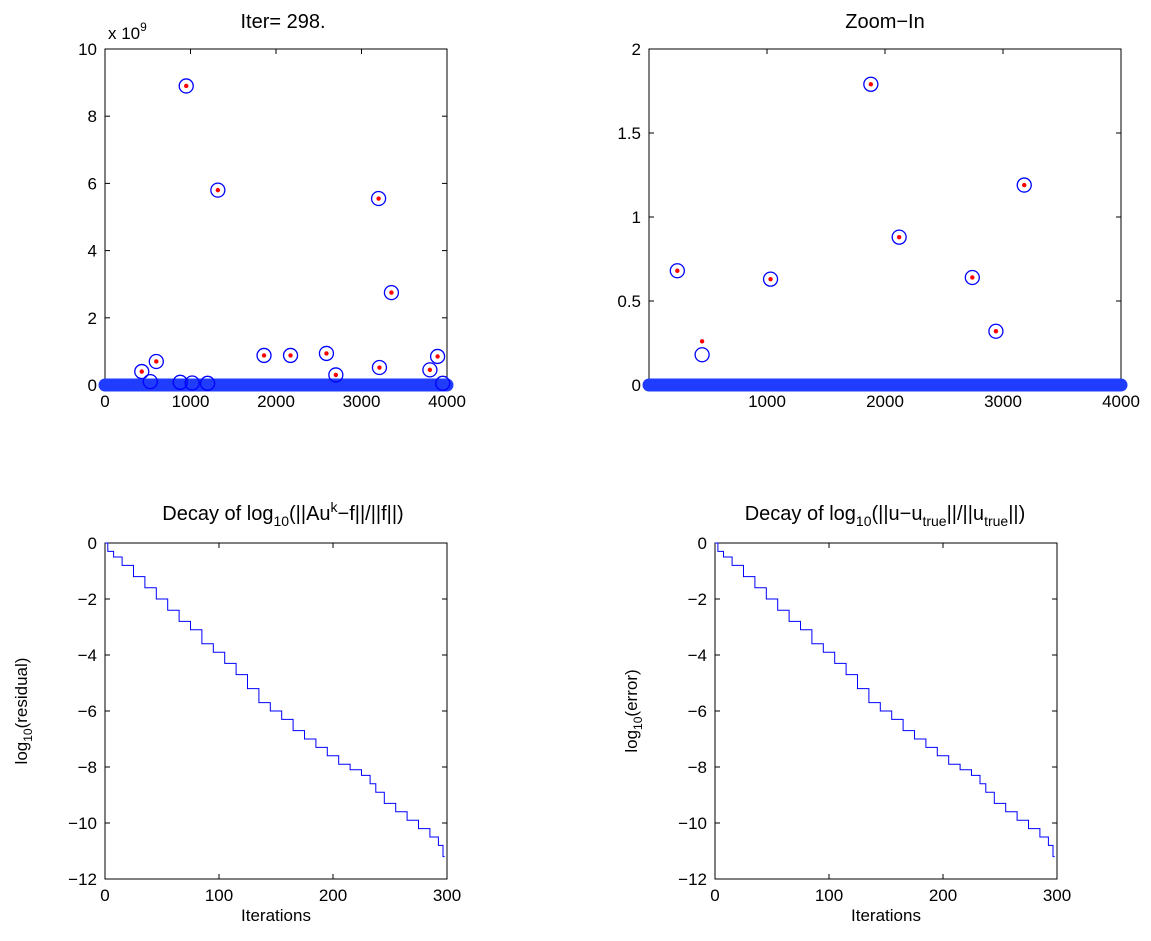 Image resolution: width=1151 pixels, height=941 pixels. Describe the element at coordinates (335, 507) in the screenshot. I see `title-sup: k` at that location.